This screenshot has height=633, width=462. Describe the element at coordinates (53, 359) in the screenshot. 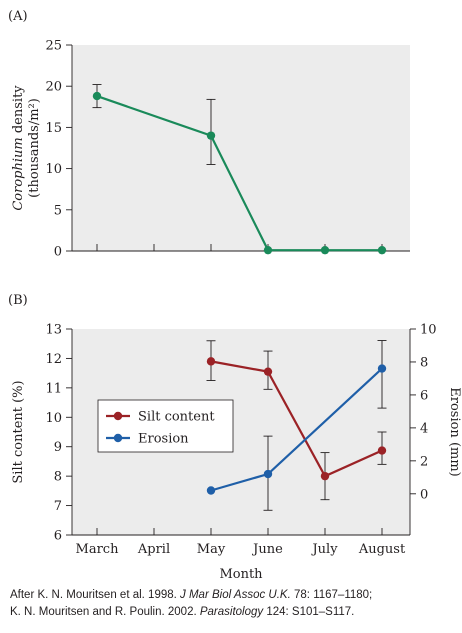

I see `panel-b-left-tick-label: 12` at that location.